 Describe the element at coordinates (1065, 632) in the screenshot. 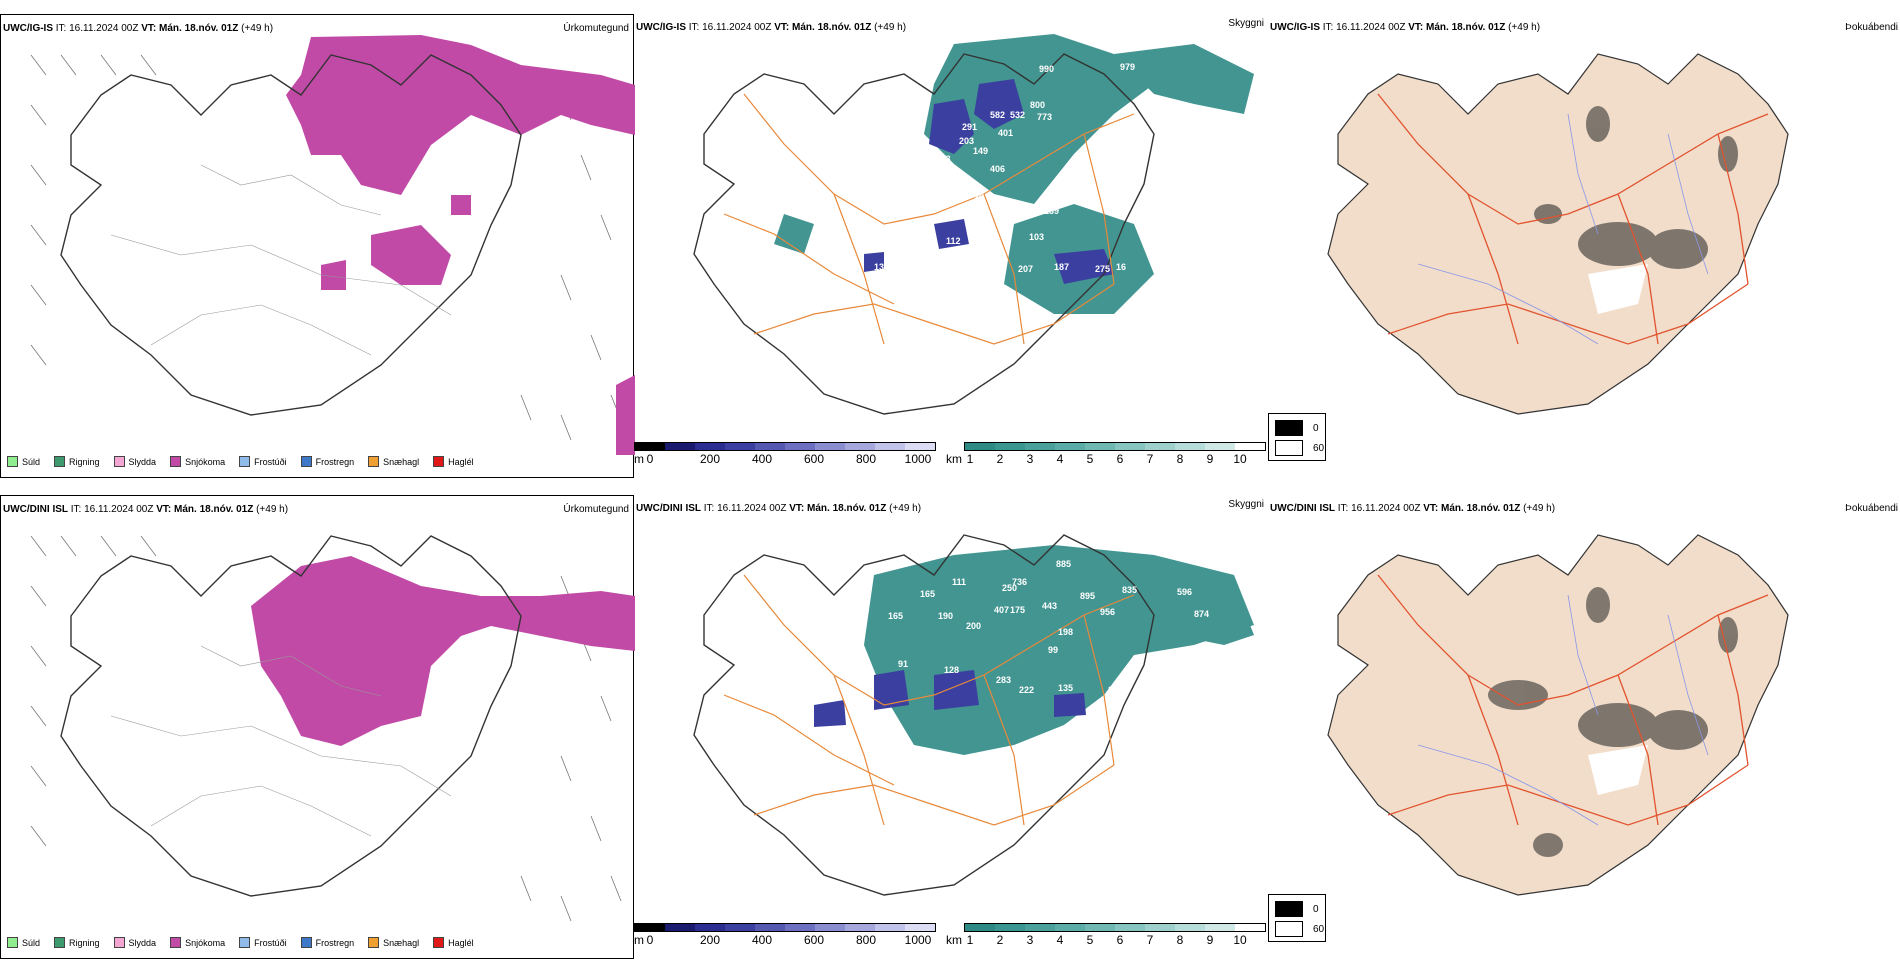

I see `vis-value-label: 198` at that location.